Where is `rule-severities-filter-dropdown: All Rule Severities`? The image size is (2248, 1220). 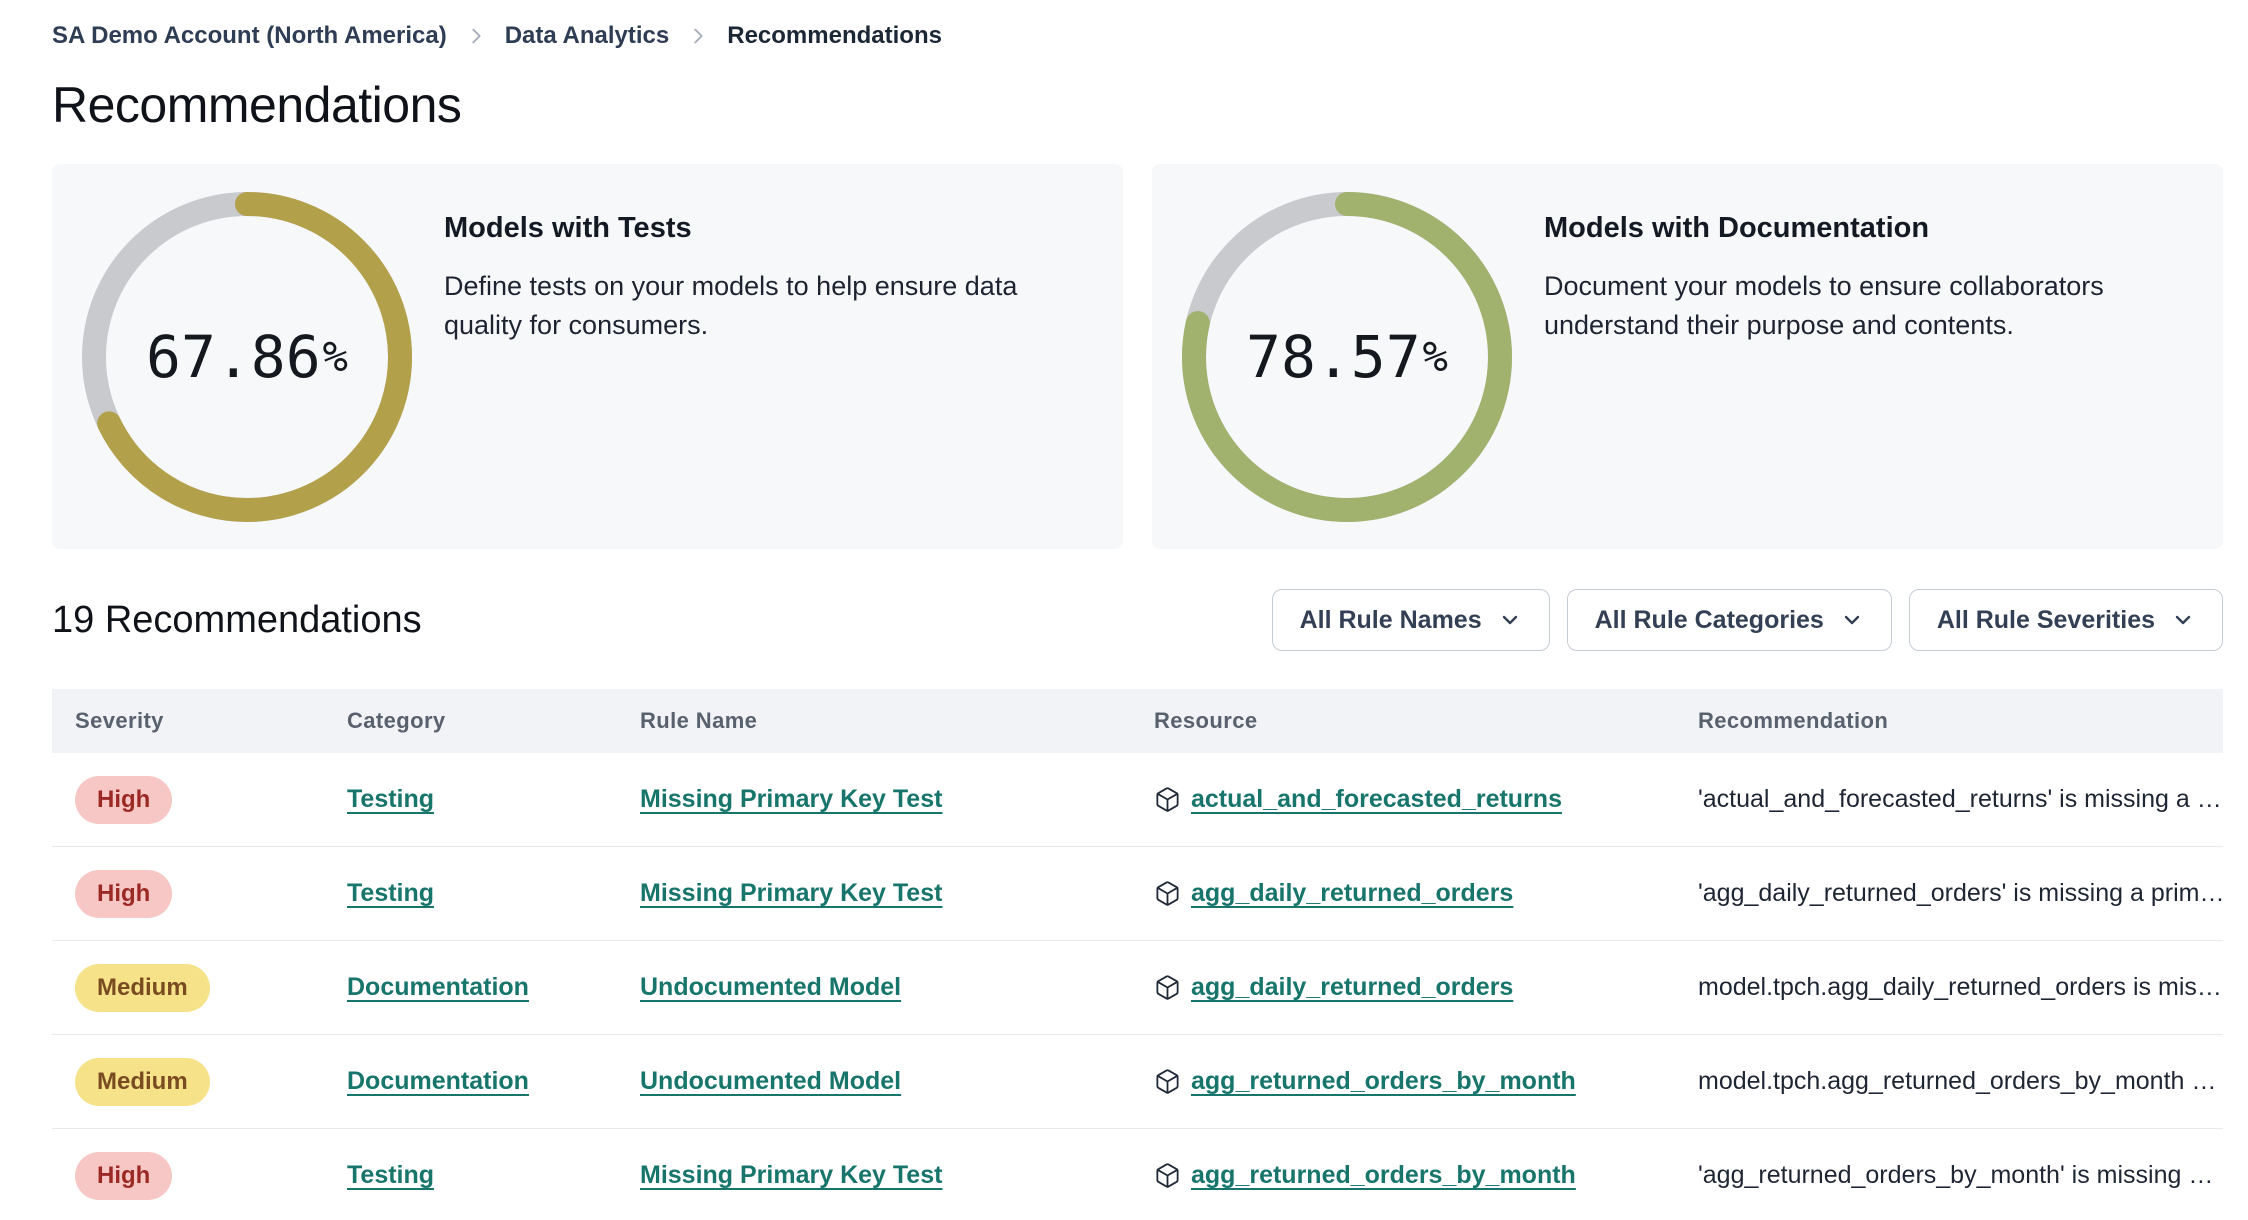 rule-severities-filter-dropdown: All Rule Severities is located at coordinates (2065, 620).